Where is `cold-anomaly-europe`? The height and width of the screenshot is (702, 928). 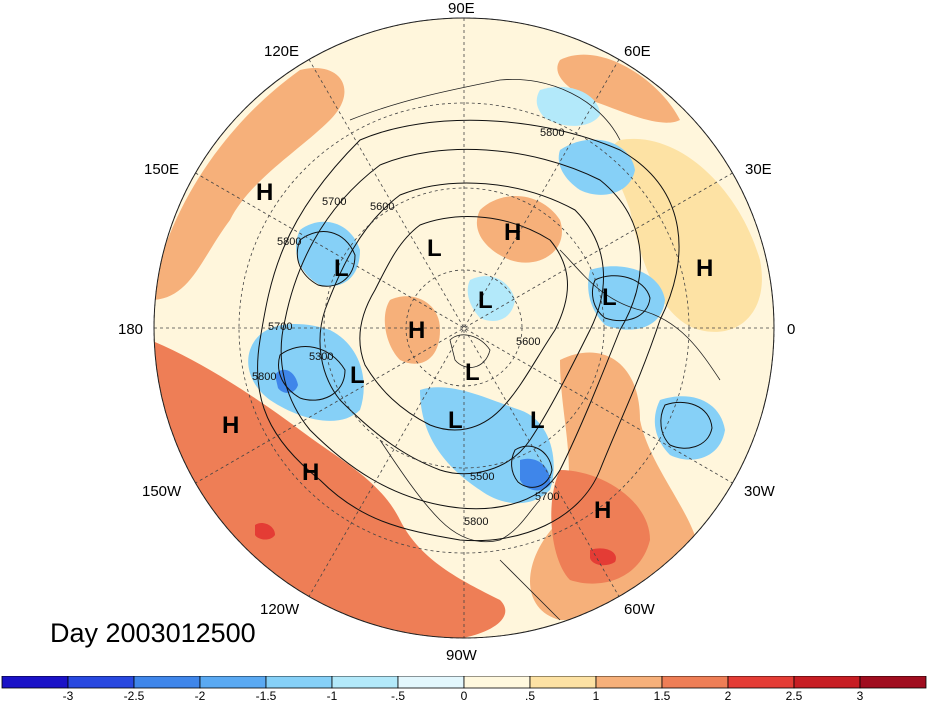
cold-anomaly-europe is located at coordinates (626, 298).